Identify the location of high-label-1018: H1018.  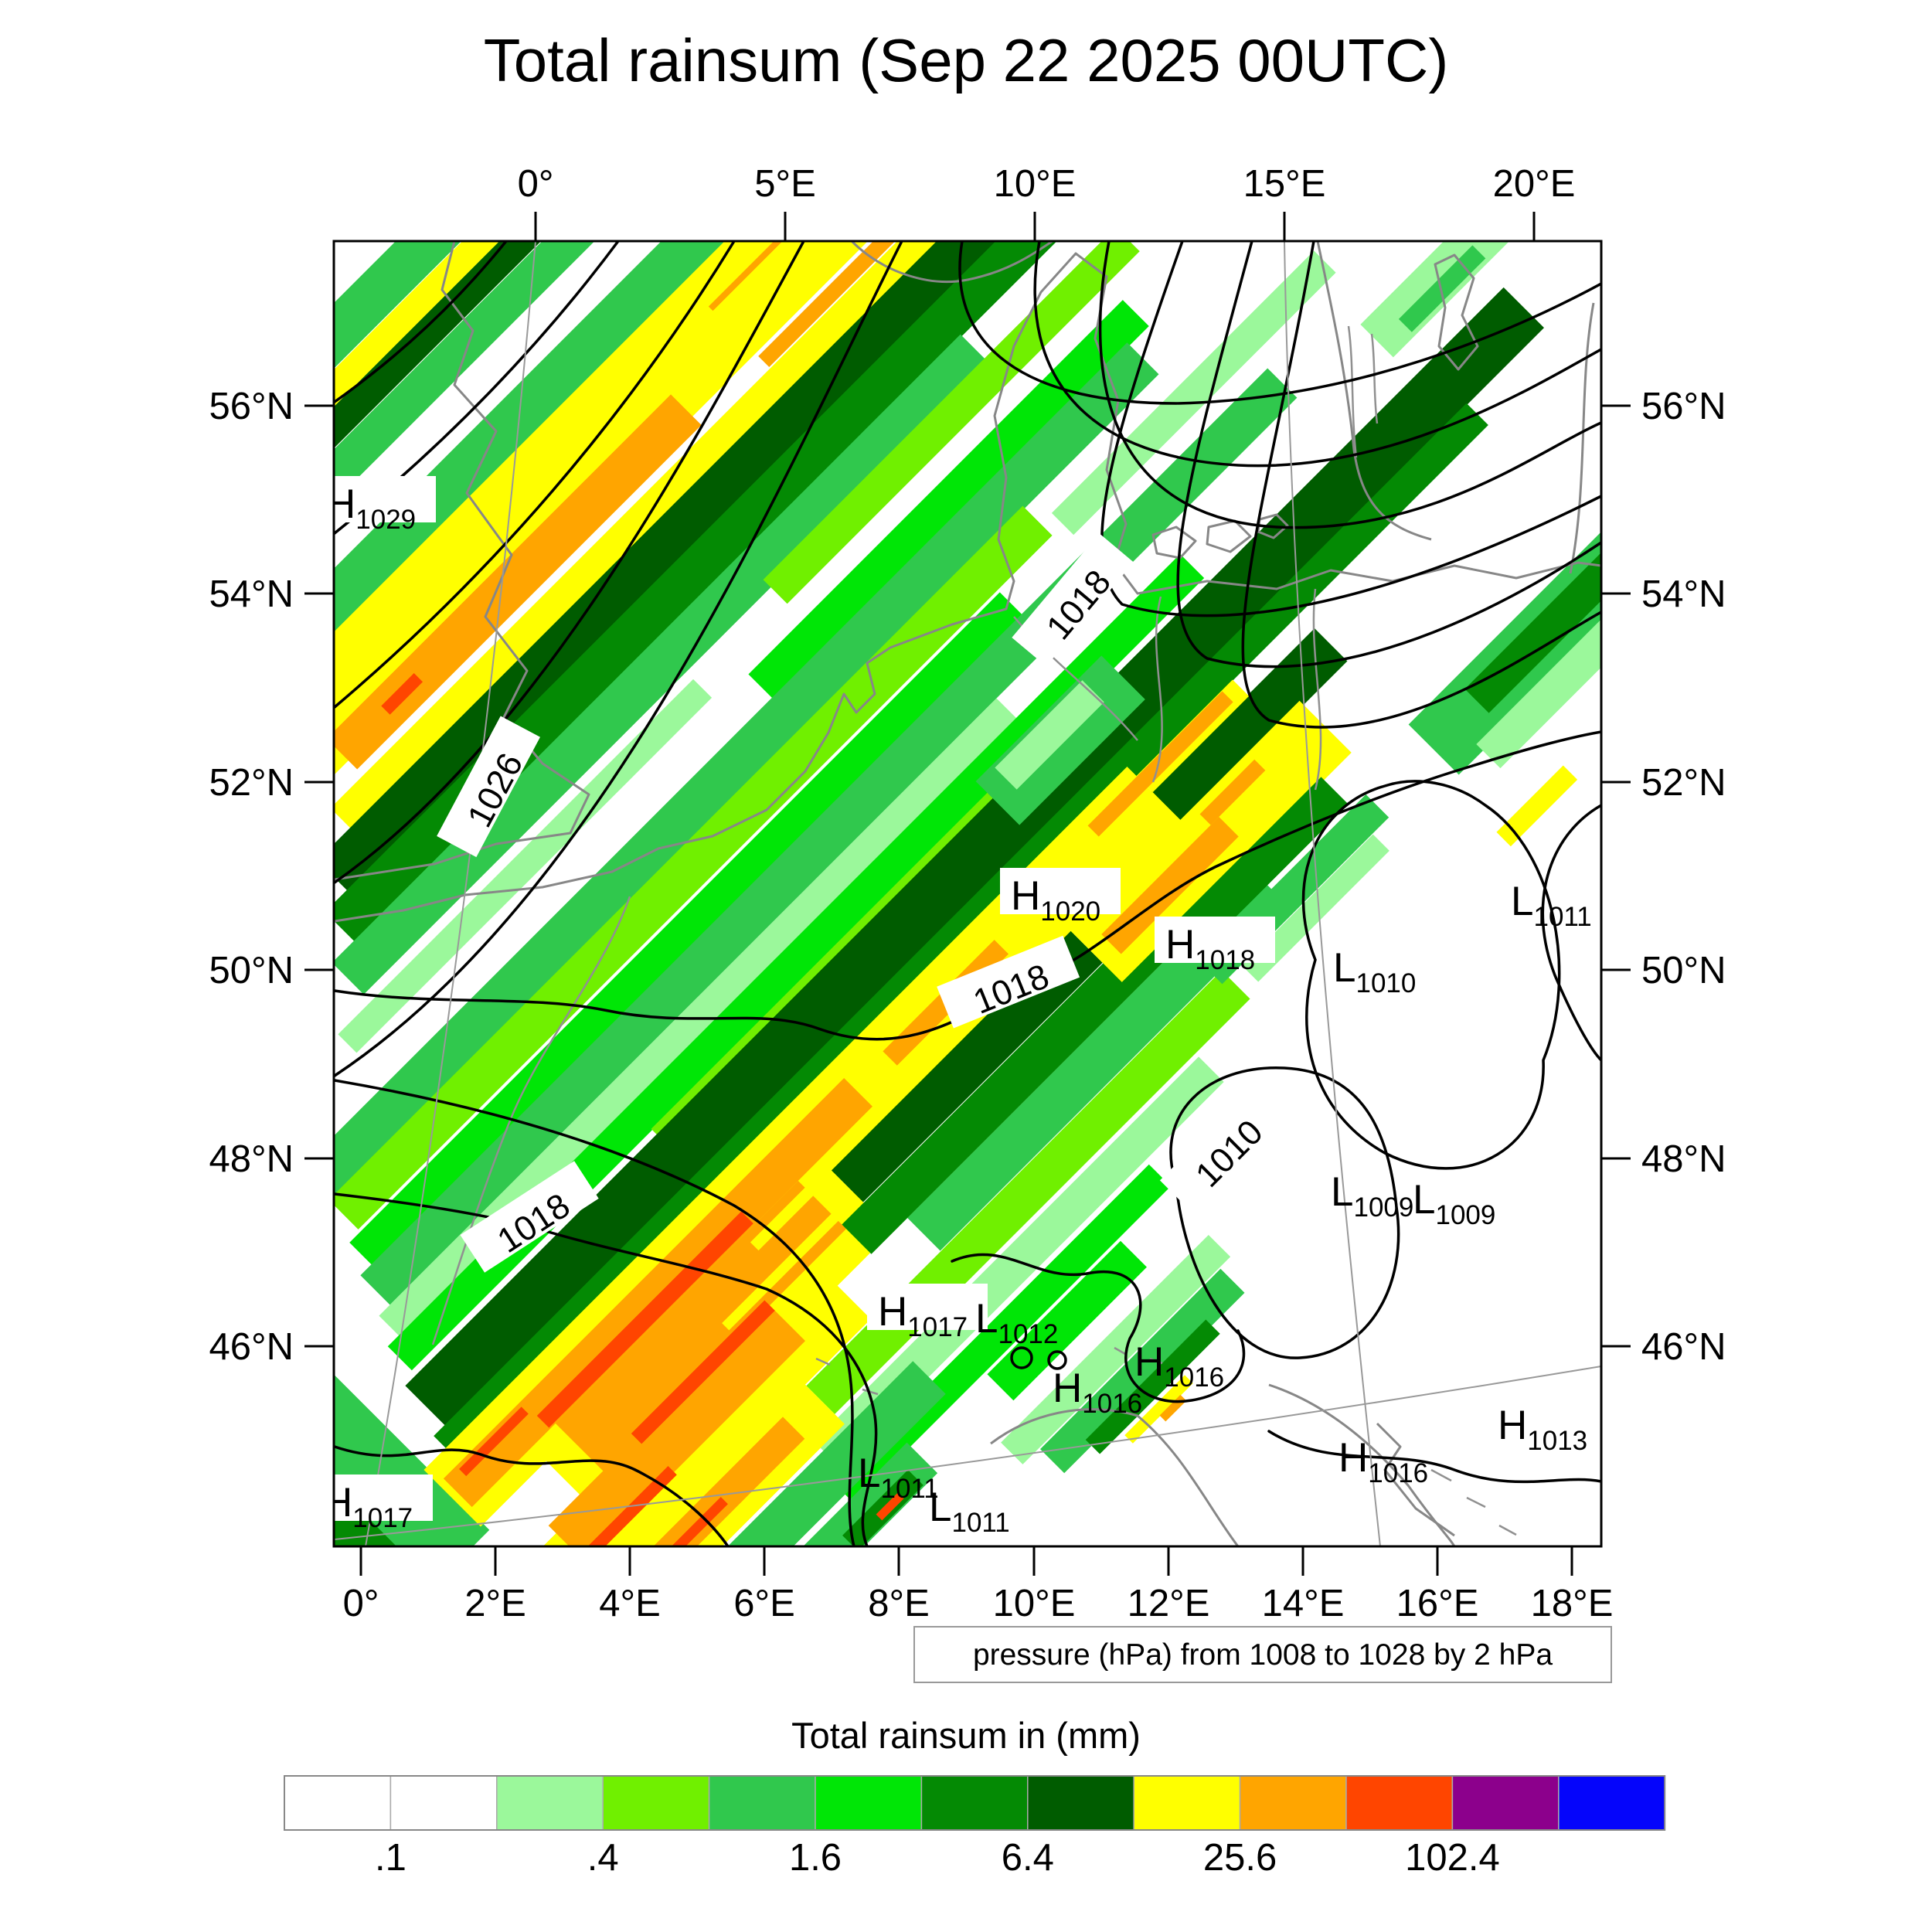
(1215, 946).